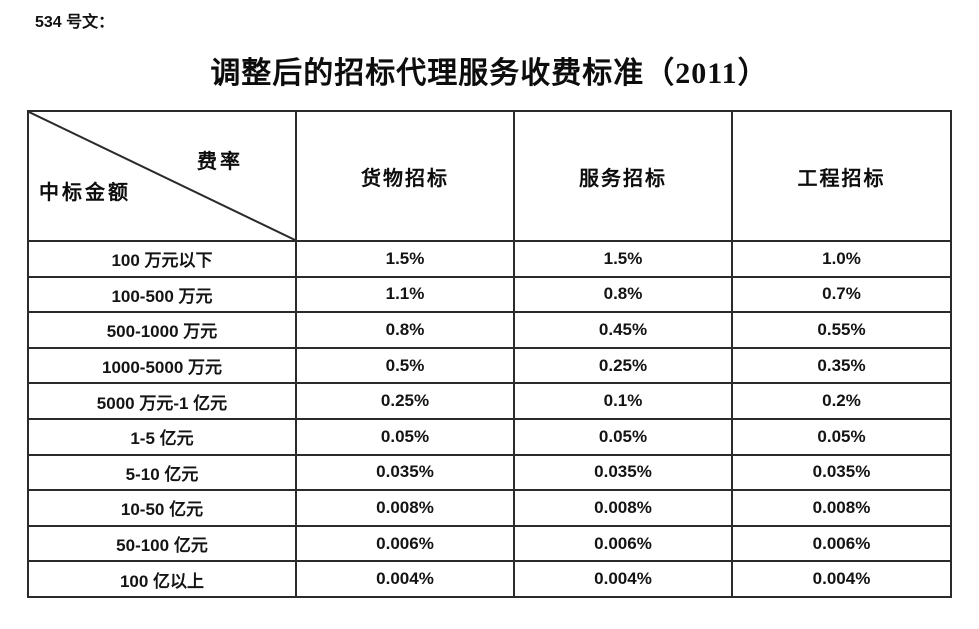 The image size is (979, 629). Describe the element at coordinates (162, 365) in the screenshot. I see `row-label-bid-amount-range: 1000-5000 万元` at that location.